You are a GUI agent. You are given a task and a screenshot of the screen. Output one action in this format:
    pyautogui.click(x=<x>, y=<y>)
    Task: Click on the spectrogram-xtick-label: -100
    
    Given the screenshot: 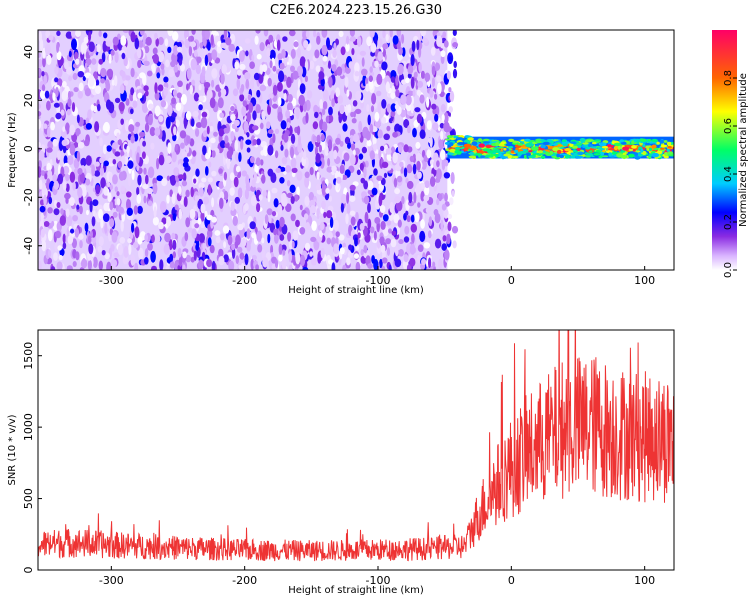 What is the action you would take?
    pyautogui.click(x=378, y=280)
    